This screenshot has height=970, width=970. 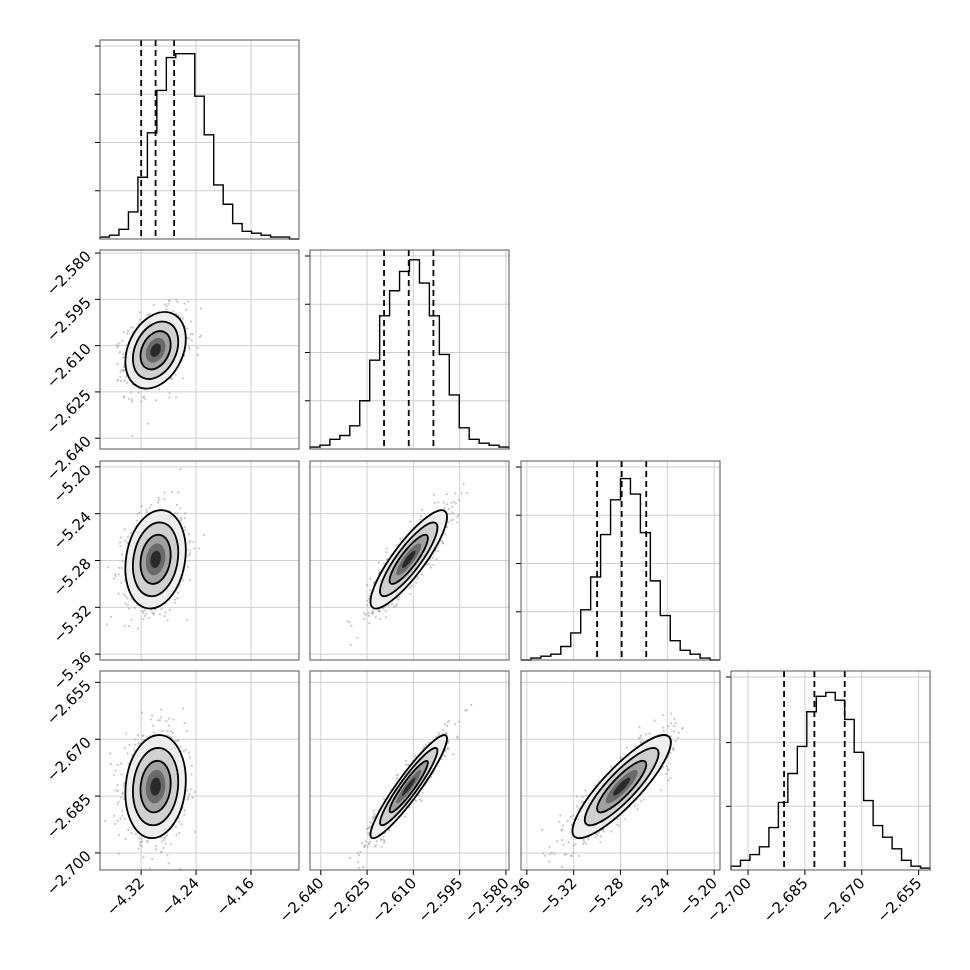 I want to click on histogram-step, so click(x=199, y=146).